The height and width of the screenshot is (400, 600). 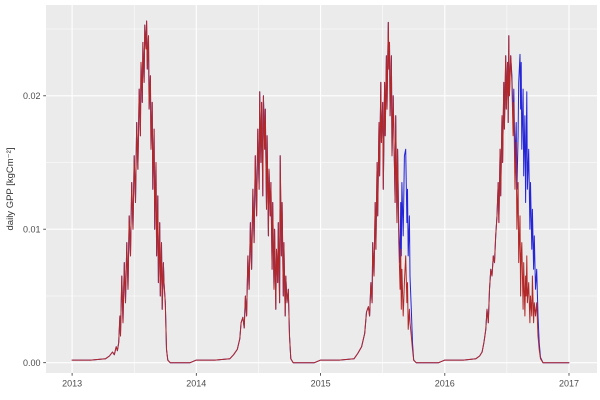 What do you see at coordinates (445, 384) in the screenshot?
I see `x-tick-label: 2016` at bounding box center [445, 384].